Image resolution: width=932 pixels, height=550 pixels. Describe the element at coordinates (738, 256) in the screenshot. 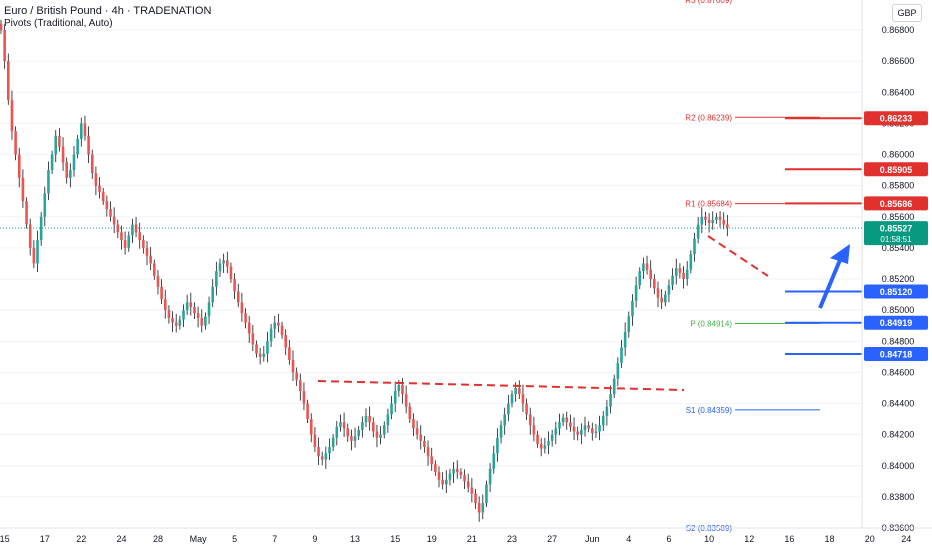

I see `trendline-flag` at that location.